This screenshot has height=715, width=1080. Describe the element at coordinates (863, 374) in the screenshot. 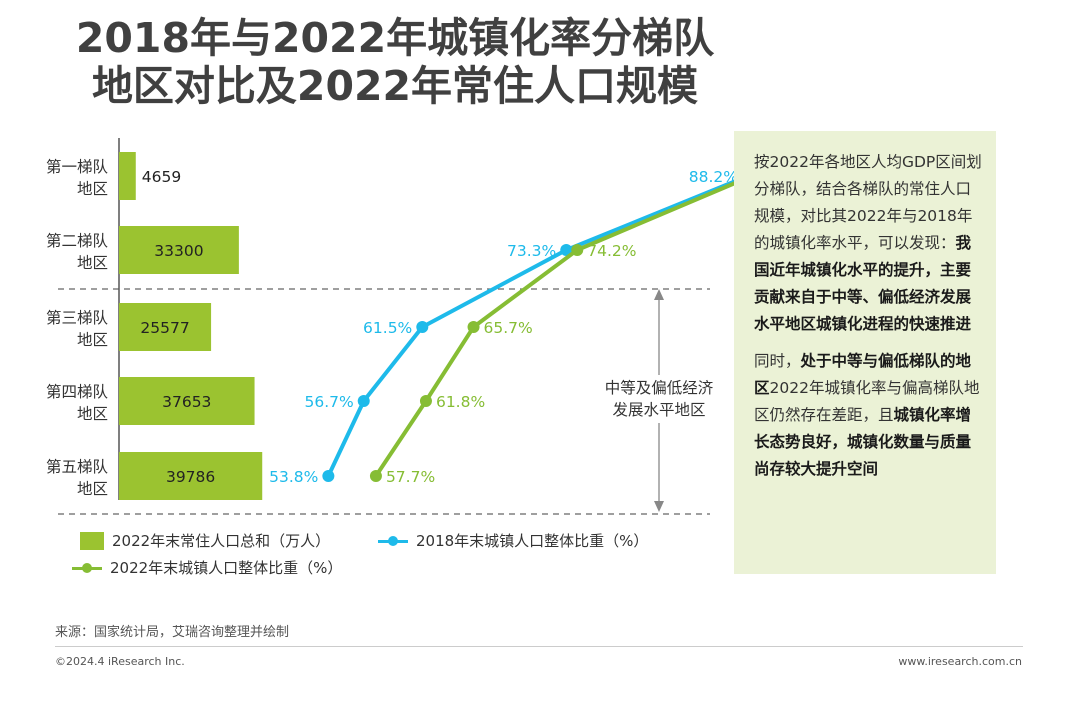

I see `insight-2-highlight-a: 处于中等与偏低梯队的地区` at that location.